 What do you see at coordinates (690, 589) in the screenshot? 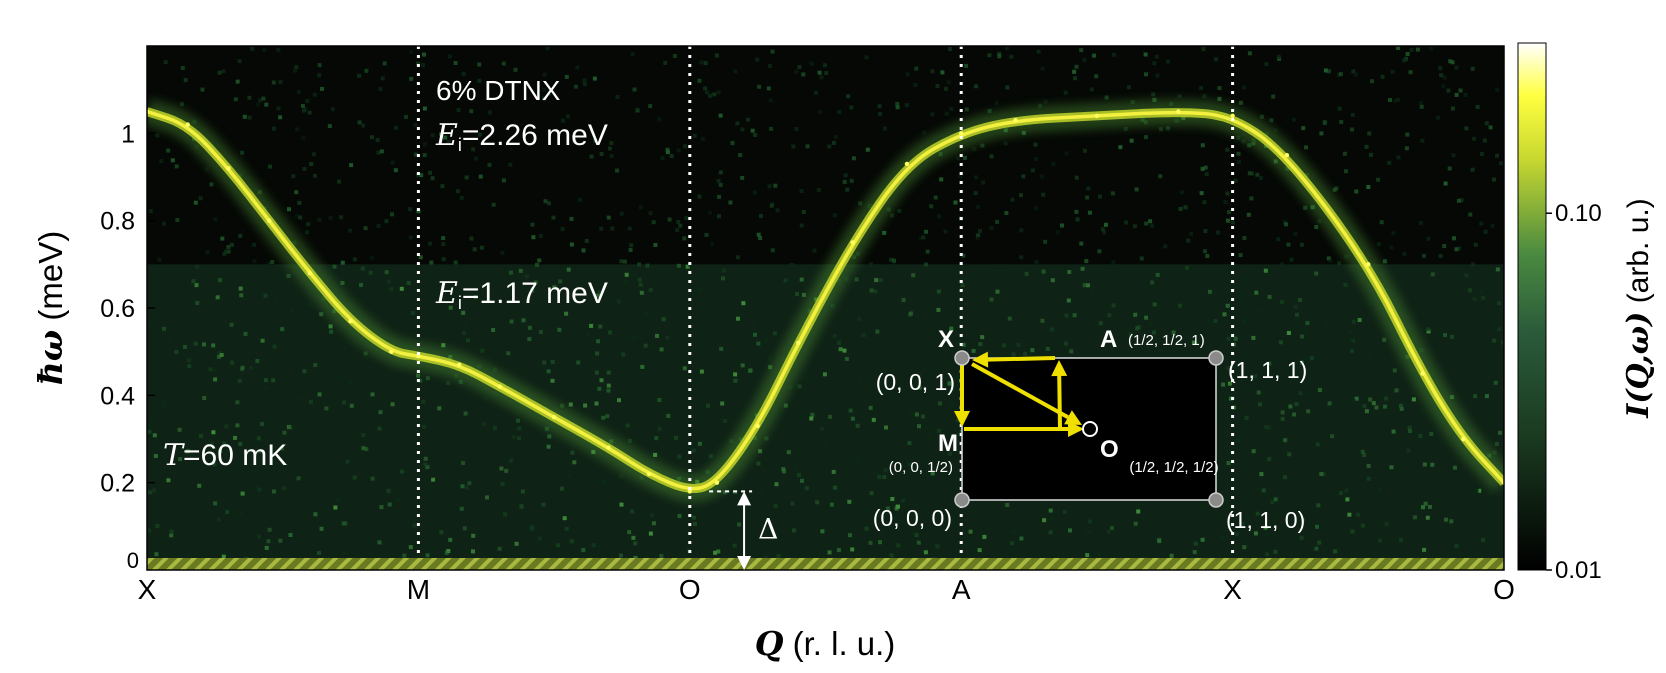
I see `x-tick-label: O` at bounding box center [690, 589].